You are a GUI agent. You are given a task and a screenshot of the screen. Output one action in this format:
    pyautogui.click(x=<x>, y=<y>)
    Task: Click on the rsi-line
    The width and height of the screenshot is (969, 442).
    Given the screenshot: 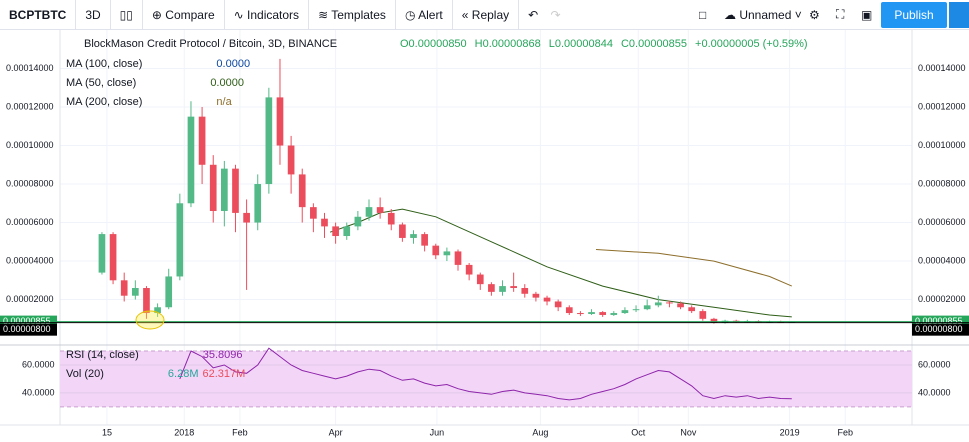 What is the action you would take?
    pyautogui.click(x=485, y=374)
    